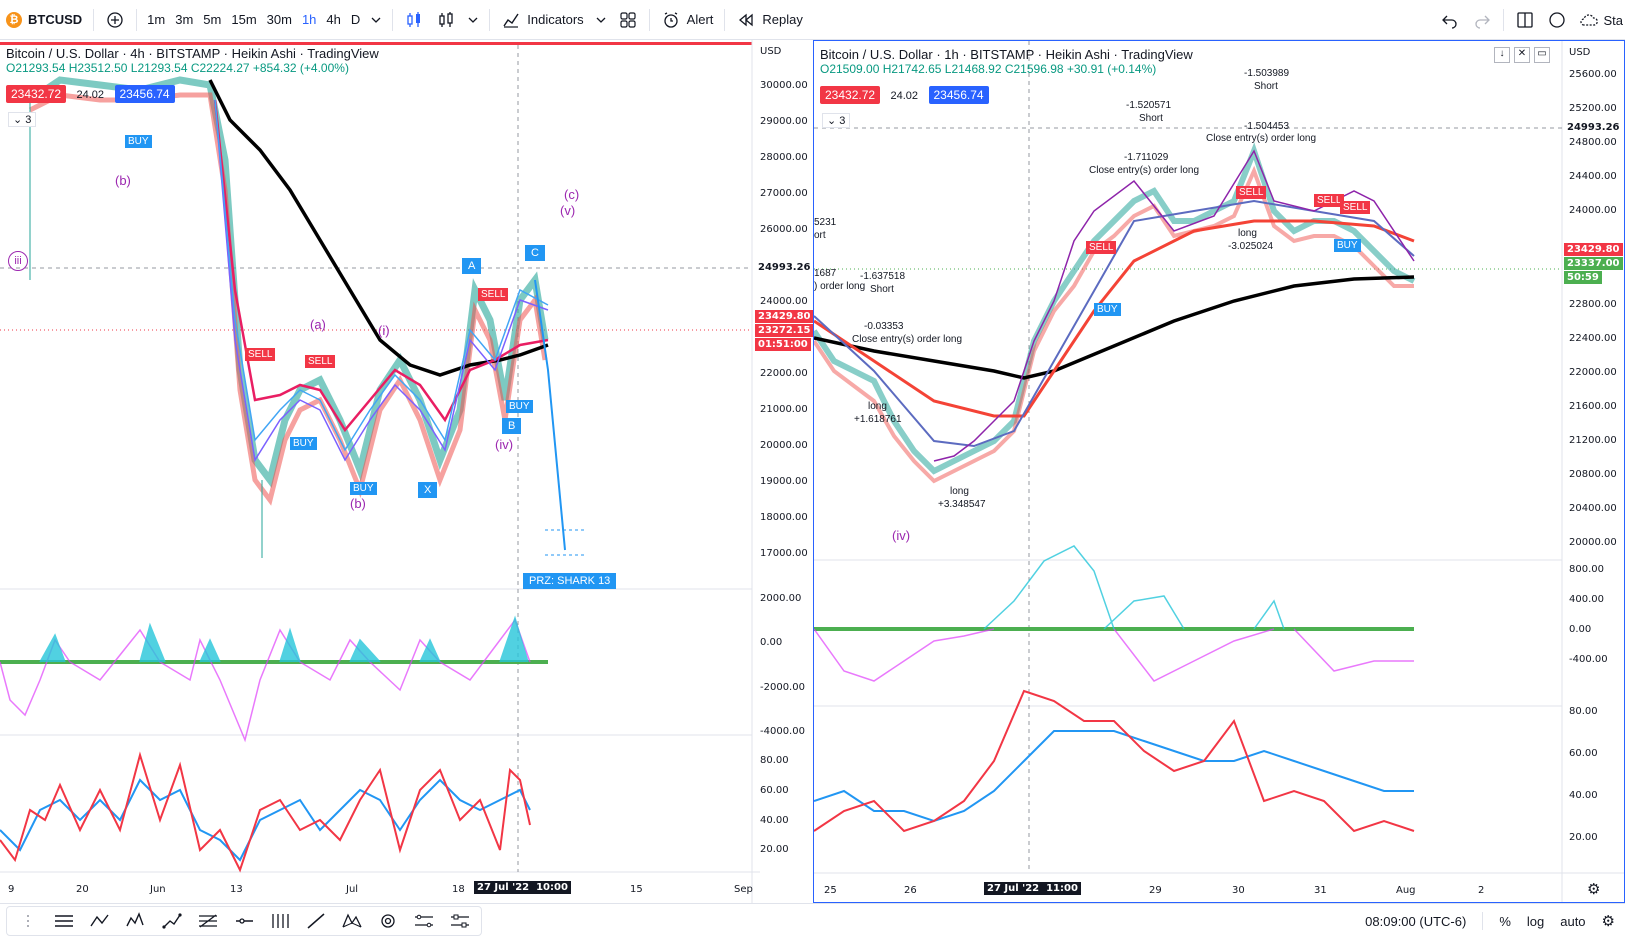 This screenshot has height=938, width=1625. Describe the element at coordinates (1580, 629) in the screenshot. I see `osc-tick: 0.00` at that location.